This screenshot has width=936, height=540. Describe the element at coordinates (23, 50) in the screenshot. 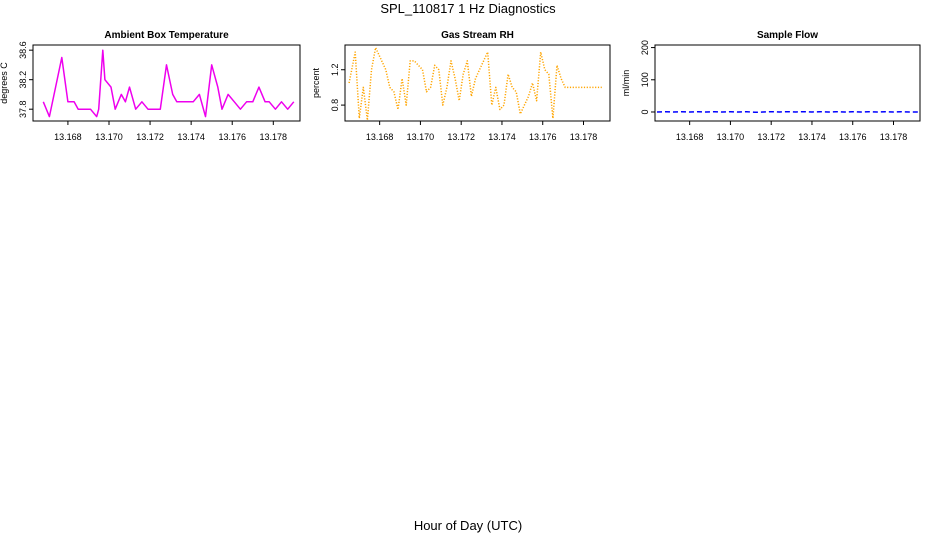

I see `y-tick-label: 38.6` at that location.